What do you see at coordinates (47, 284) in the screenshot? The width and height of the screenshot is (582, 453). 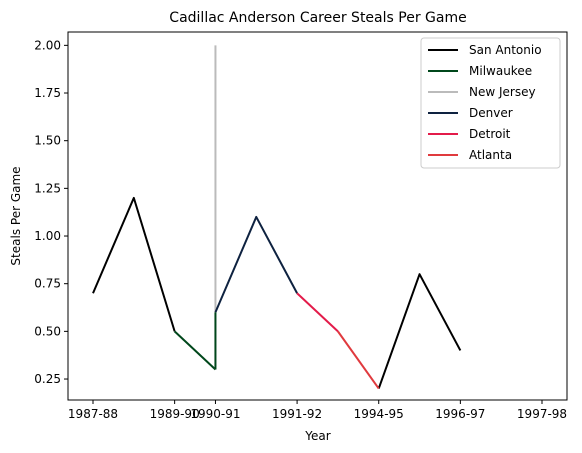 I see `y-tick-label: 0.75` at bounding box center [47, 284].